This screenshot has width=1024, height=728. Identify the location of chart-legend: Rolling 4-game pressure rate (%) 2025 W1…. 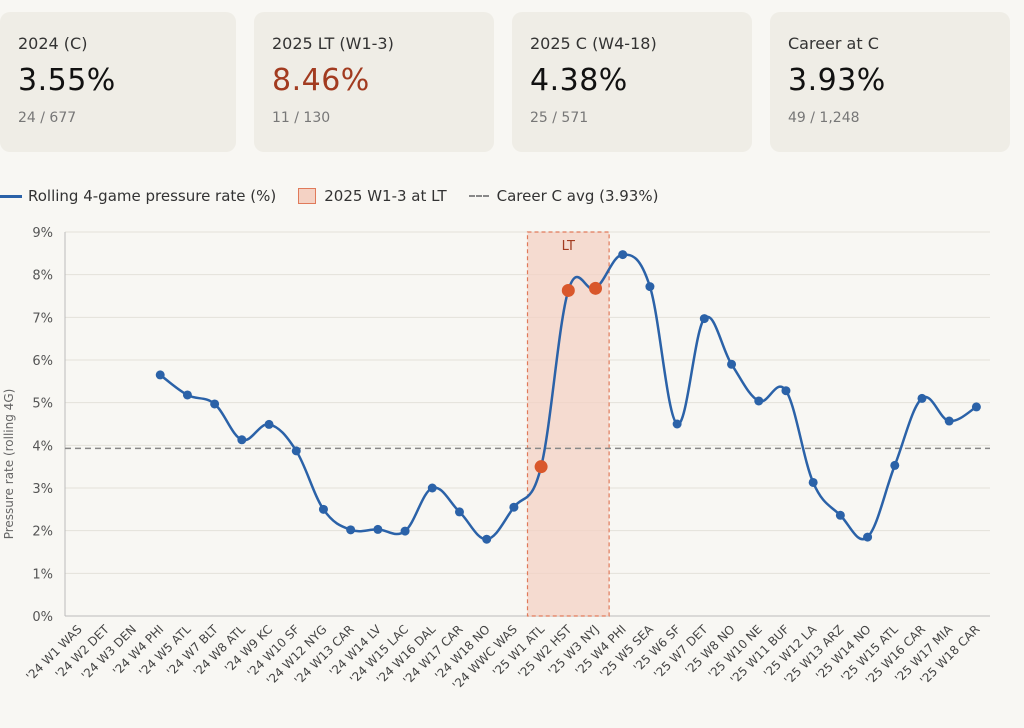
(340, 196).